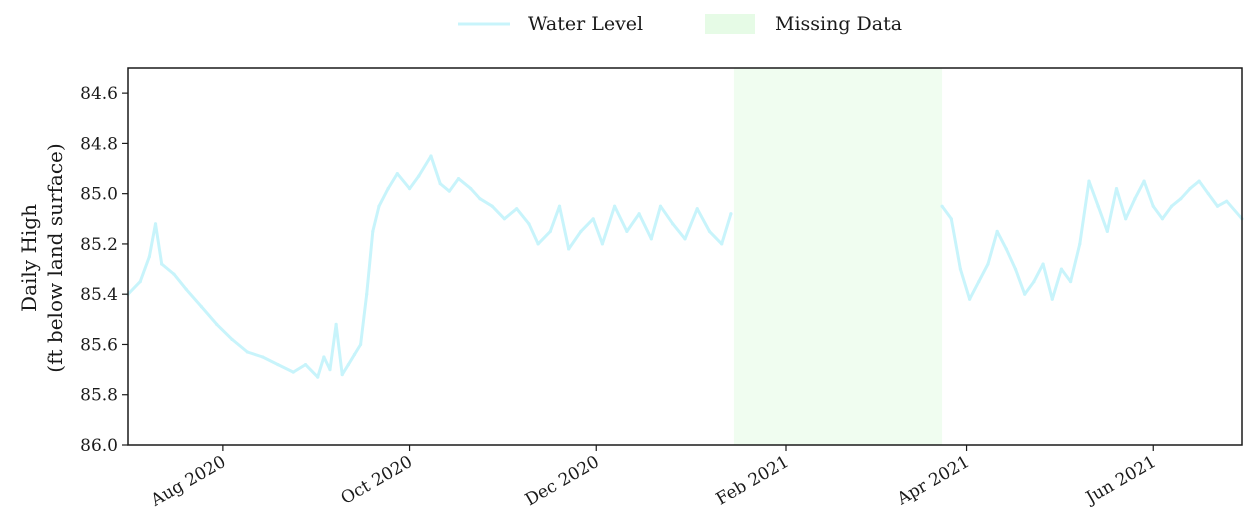 Image resolution: width=1245 pixels, height=521 pixels. What do you see at coordinates (99, 295) in the screenshot?
I see `y-tick-label: 85.4` at bounding box center [99, 295].